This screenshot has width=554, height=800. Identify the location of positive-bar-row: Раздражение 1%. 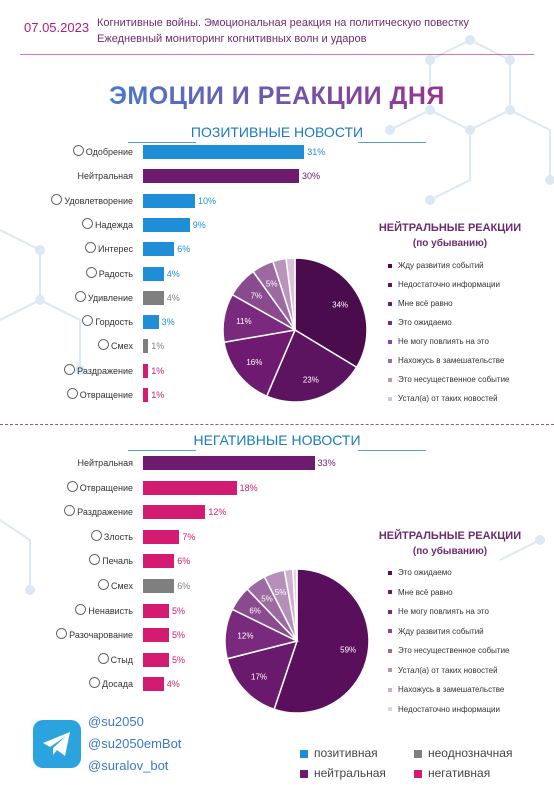
(277, 370).